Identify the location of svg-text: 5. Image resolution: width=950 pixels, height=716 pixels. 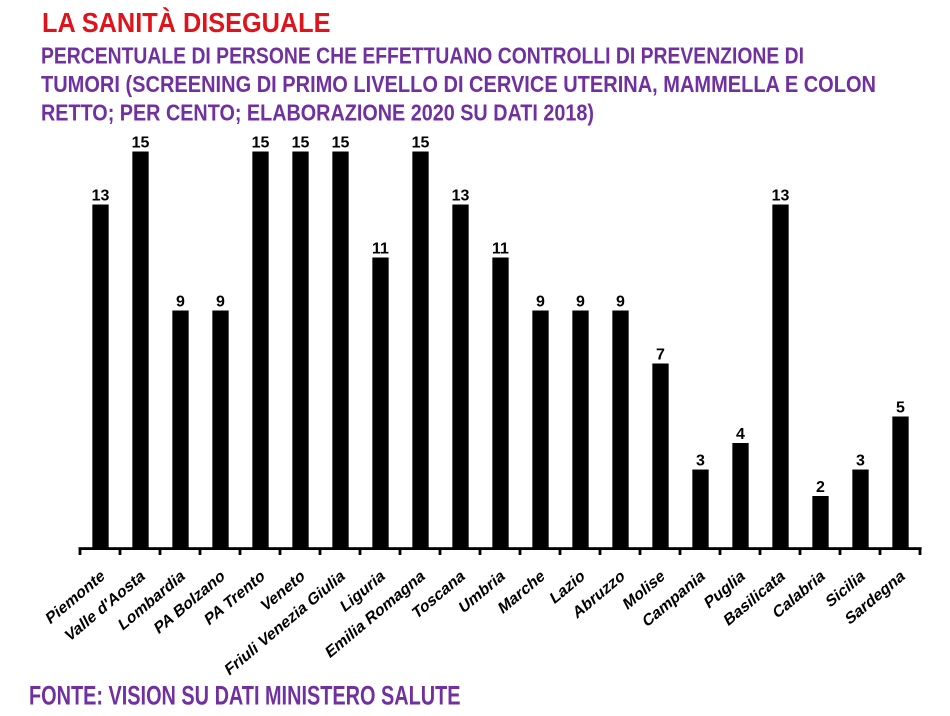
(900, 408).